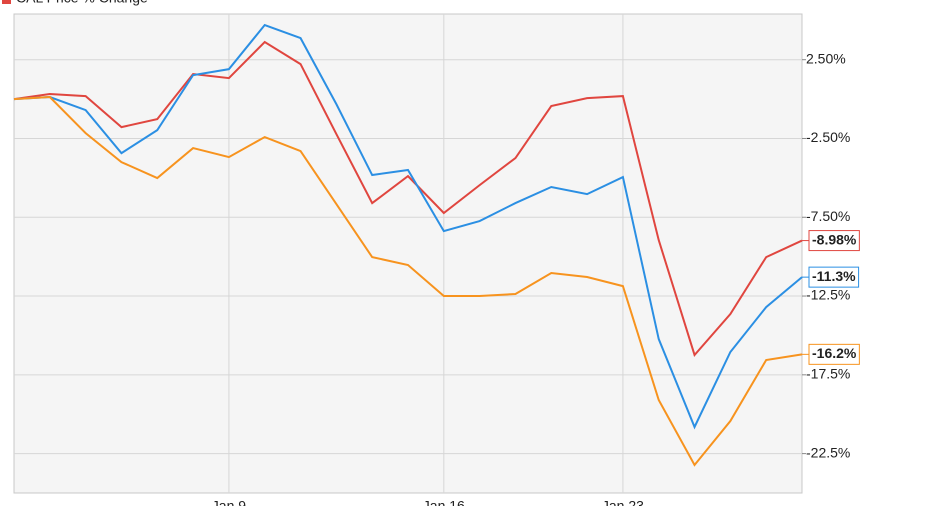  What do you see at coordinates (834, 276) in the screenshot?
I see `value-label: -11.3%` at bounding box center [834, 276].